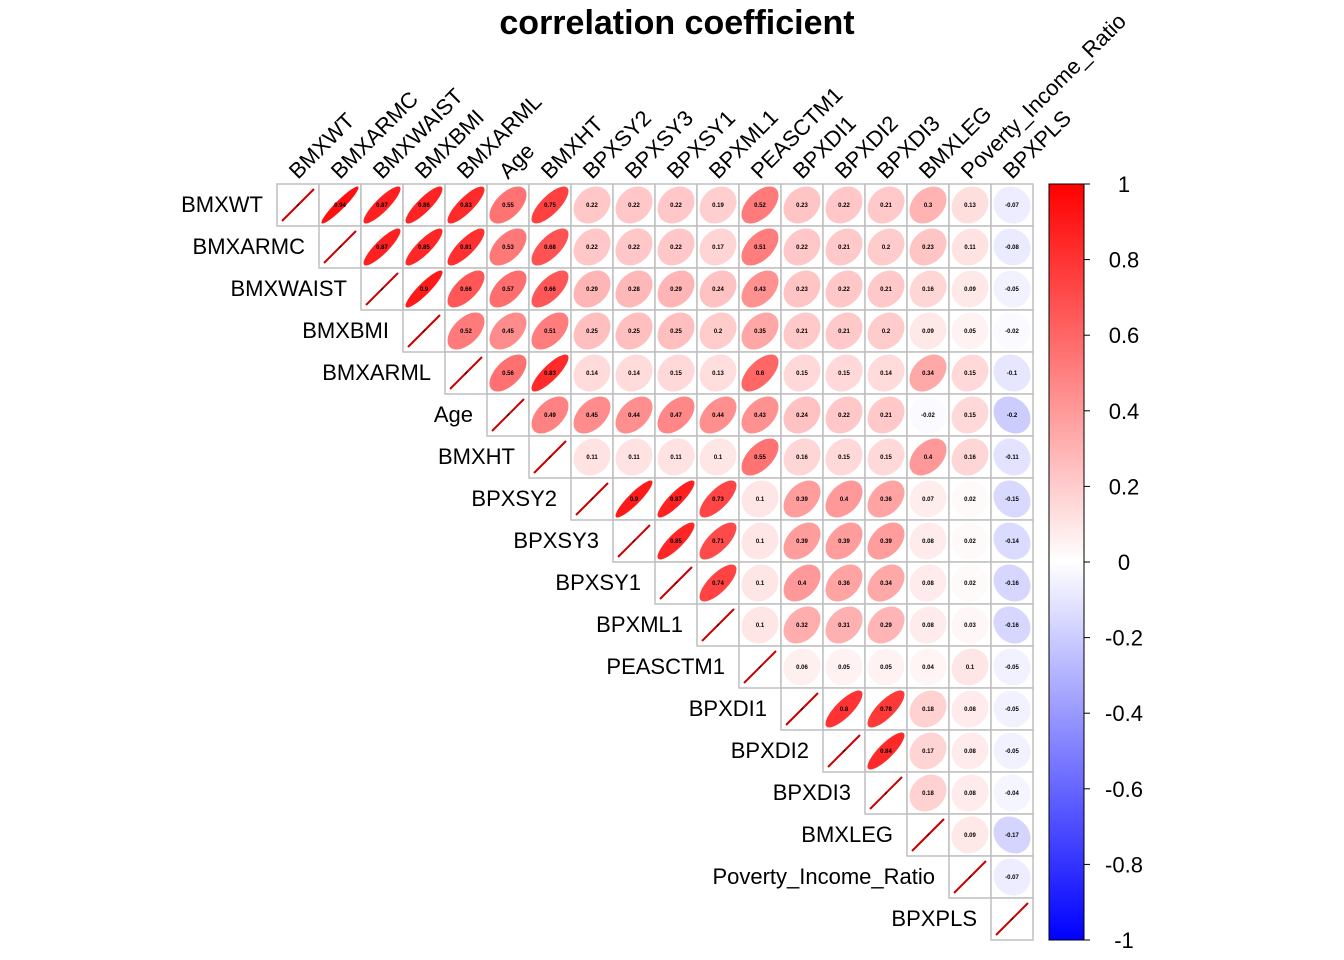 The width and height of the screenshot is (1344, 960). What do you see at coordinates (928, 458) in the screenshot?
I see `coef-label-bmxht-bmxleg: 0.4` at bounding box center [928, 458].